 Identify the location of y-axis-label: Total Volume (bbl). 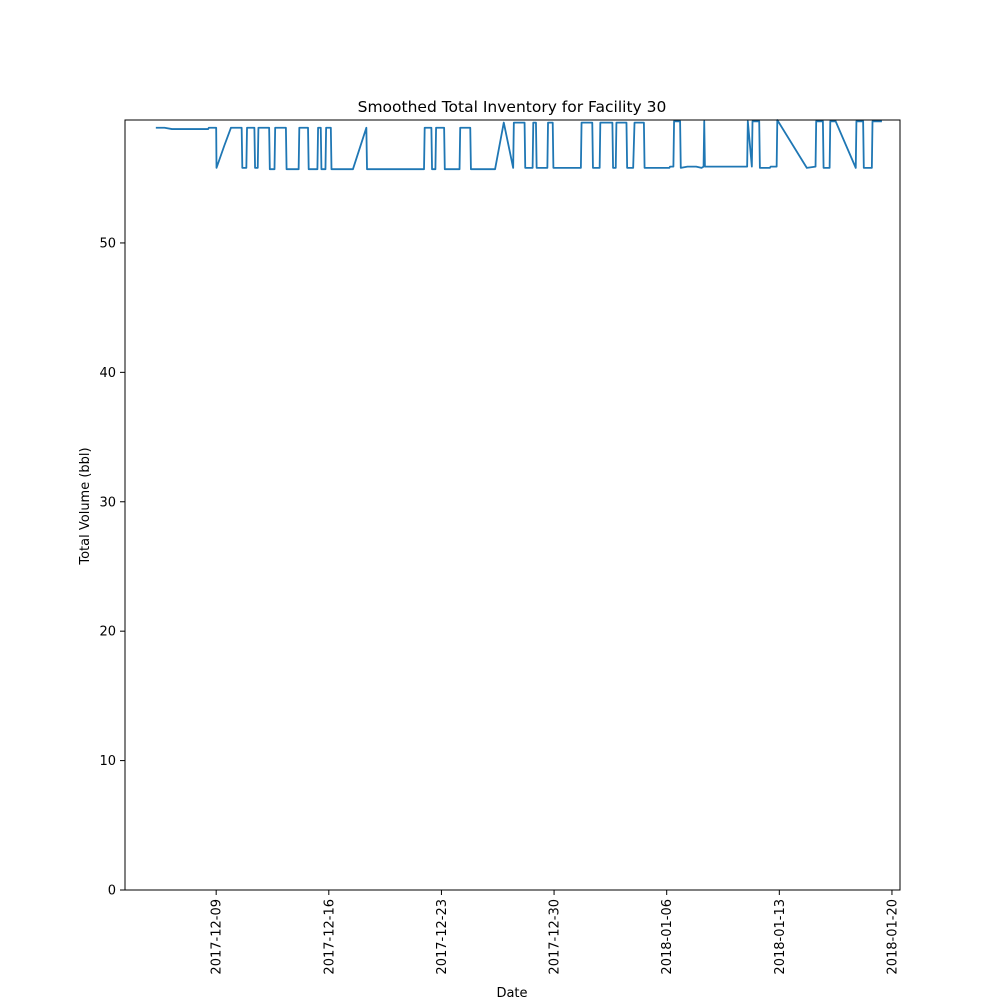
(85, 506).